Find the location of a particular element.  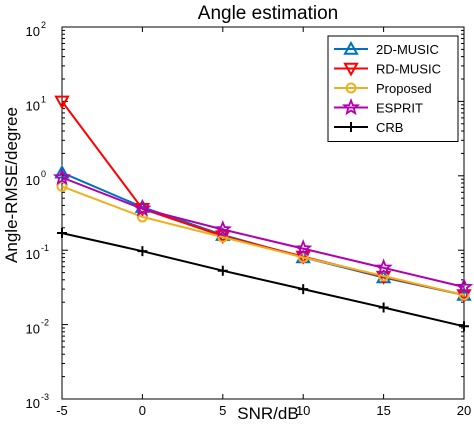

y-tick-exponent: 1 is located at coordinates (43, 99).